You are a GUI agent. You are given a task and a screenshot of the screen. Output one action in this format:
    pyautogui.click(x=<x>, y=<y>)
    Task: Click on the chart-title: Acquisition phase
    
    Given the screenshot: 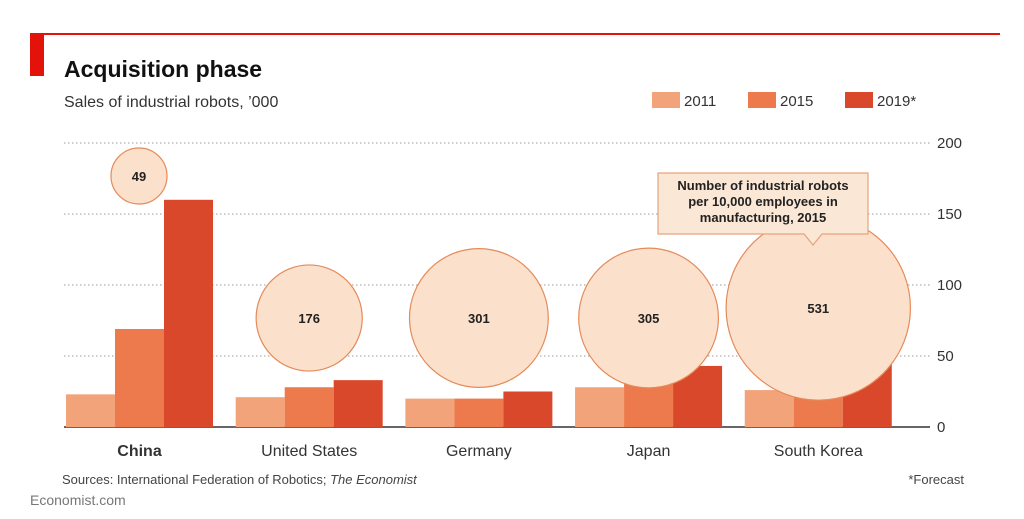 What is the action you would take?
    pyautogui.click(x=163, y=69)
    